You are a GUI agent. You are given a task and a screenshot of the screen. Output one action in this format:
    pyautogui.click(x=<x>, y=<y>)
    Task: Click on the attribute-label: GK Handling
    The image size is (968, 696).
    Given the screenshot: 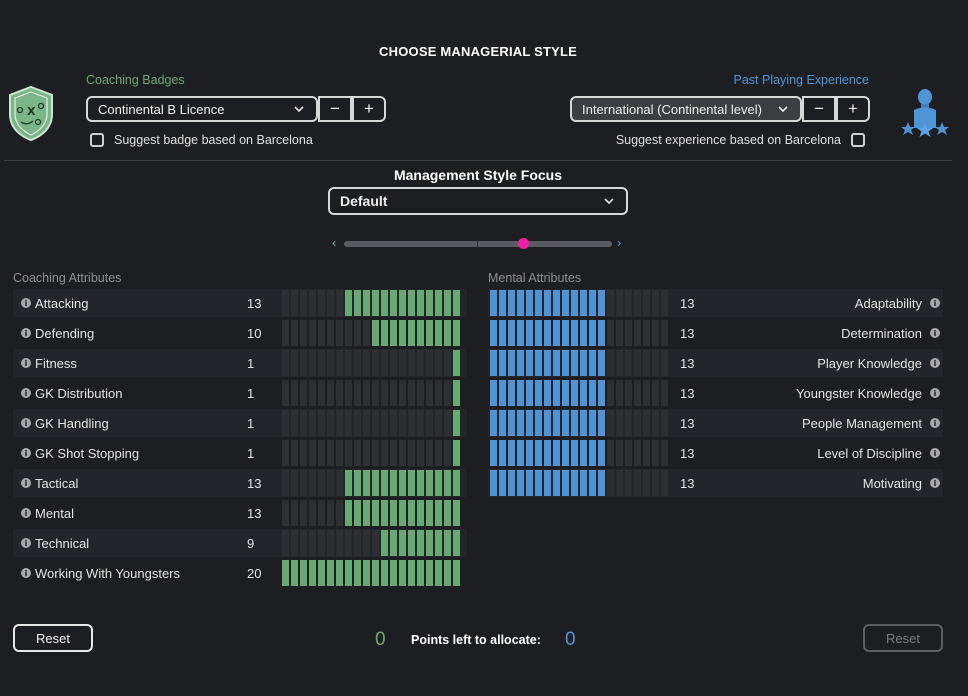 What is the action you would take?
    pyautogui.click(x=72, y=423)
    